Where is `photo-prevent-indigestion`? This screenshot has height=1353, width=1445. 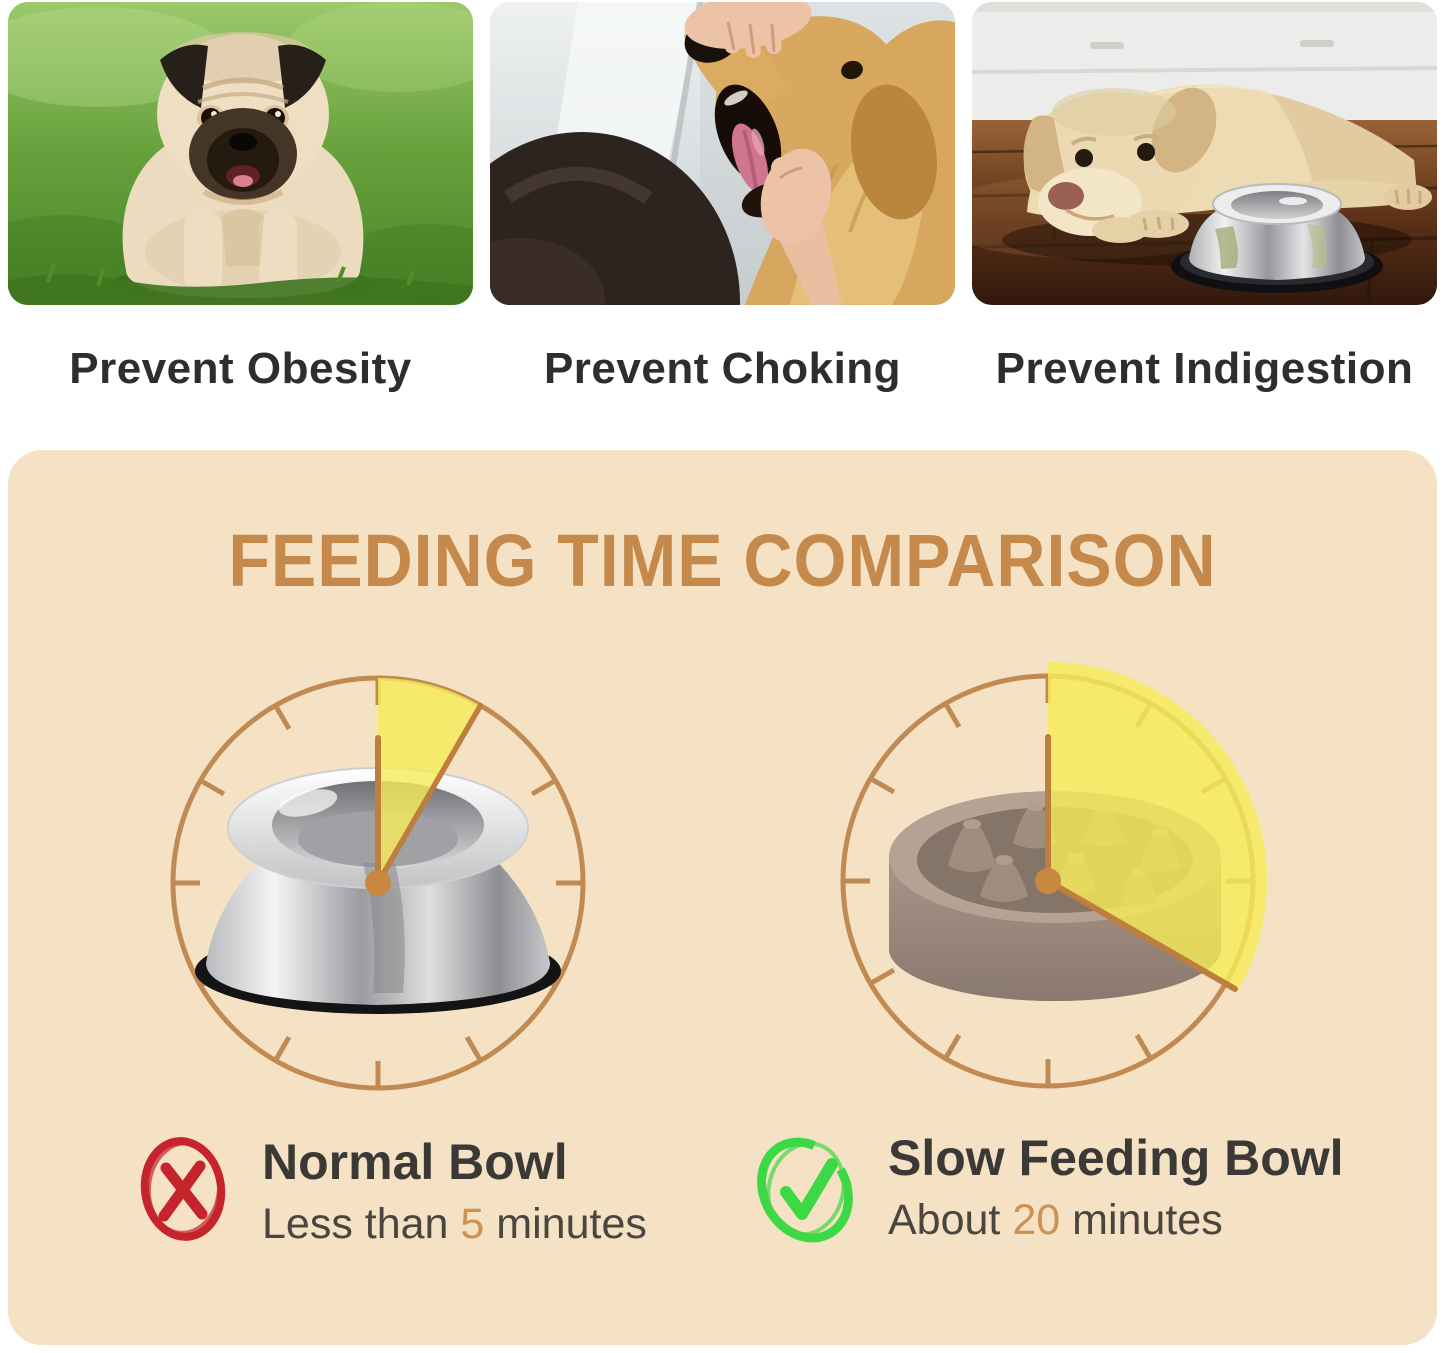 photo-prevent-indigestion is located at coordinates (1204, 153).